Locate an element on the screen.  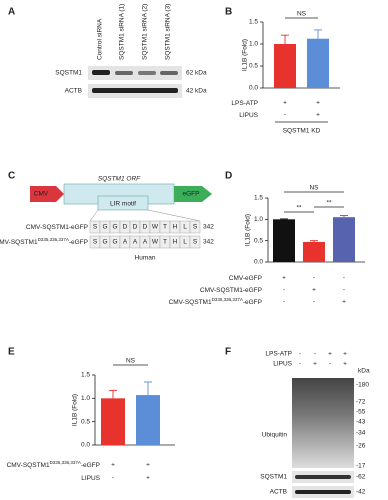
lane-label: SQSTM1 siRNA (3) is located at coordinates (168, 32).